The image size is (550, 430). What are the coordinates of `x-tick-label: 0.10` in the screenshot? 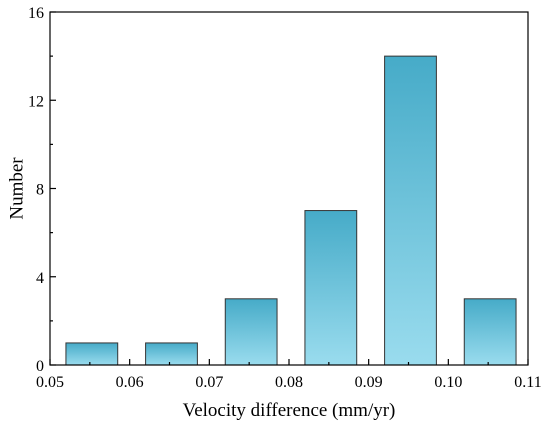 It's located at (448, 382).